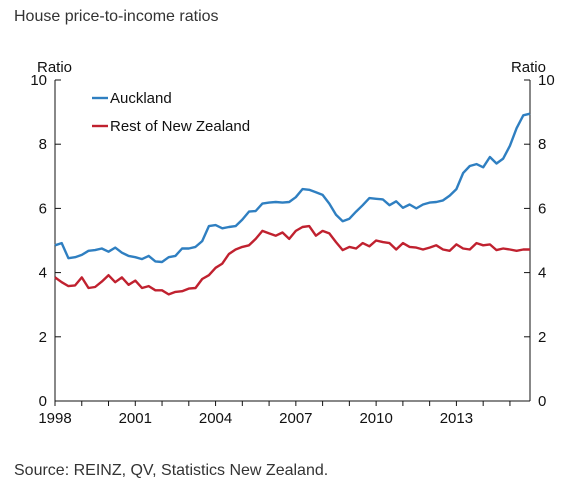 This screenshot has width=583, height=496. I want to click on y-tick-label-left: 2, so click(43, 337).